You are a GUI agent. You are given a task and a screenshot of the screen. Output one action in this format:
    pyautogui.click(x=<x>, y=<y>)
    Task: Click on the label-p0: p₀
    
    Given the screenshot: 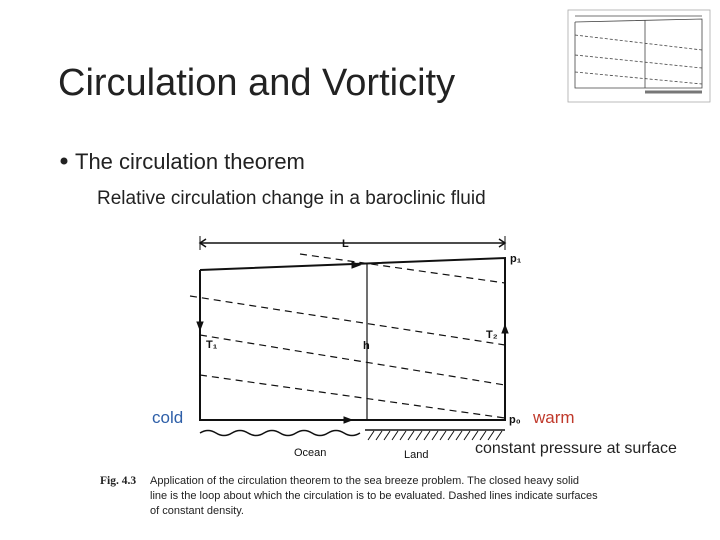 What is the action you would take?
    pyautogui.click(x=515, y=420)
    